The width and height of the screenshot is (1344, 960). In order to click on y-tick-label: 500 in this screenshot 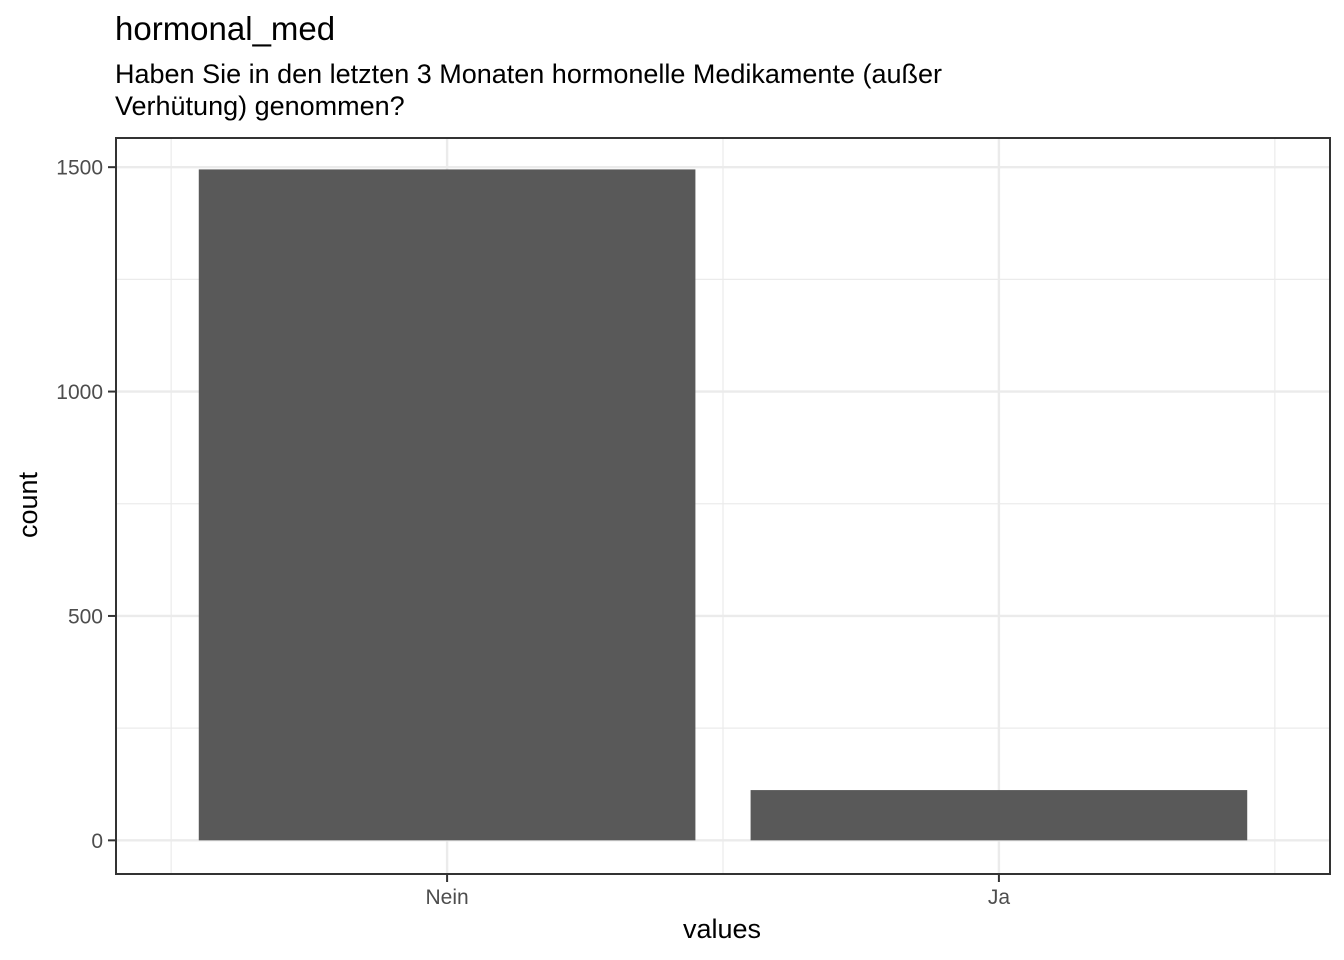, I will do `click(85, 616)`.